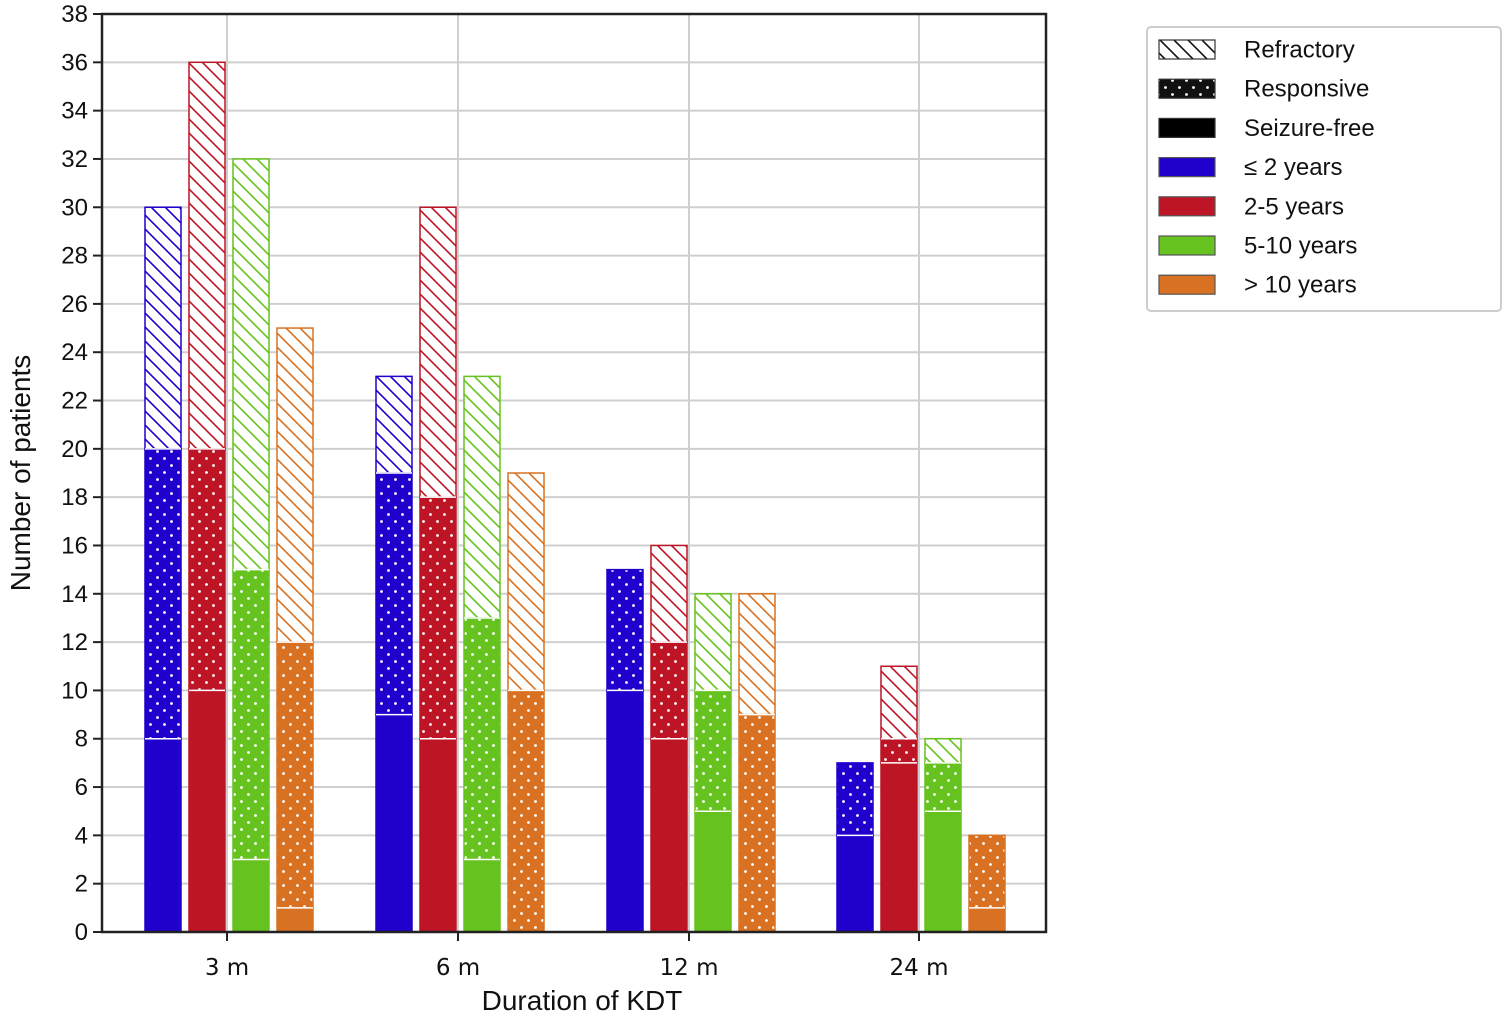 This screenshot has height=1021, width=1508. I want to click on legend-box, so click(1324, 169).